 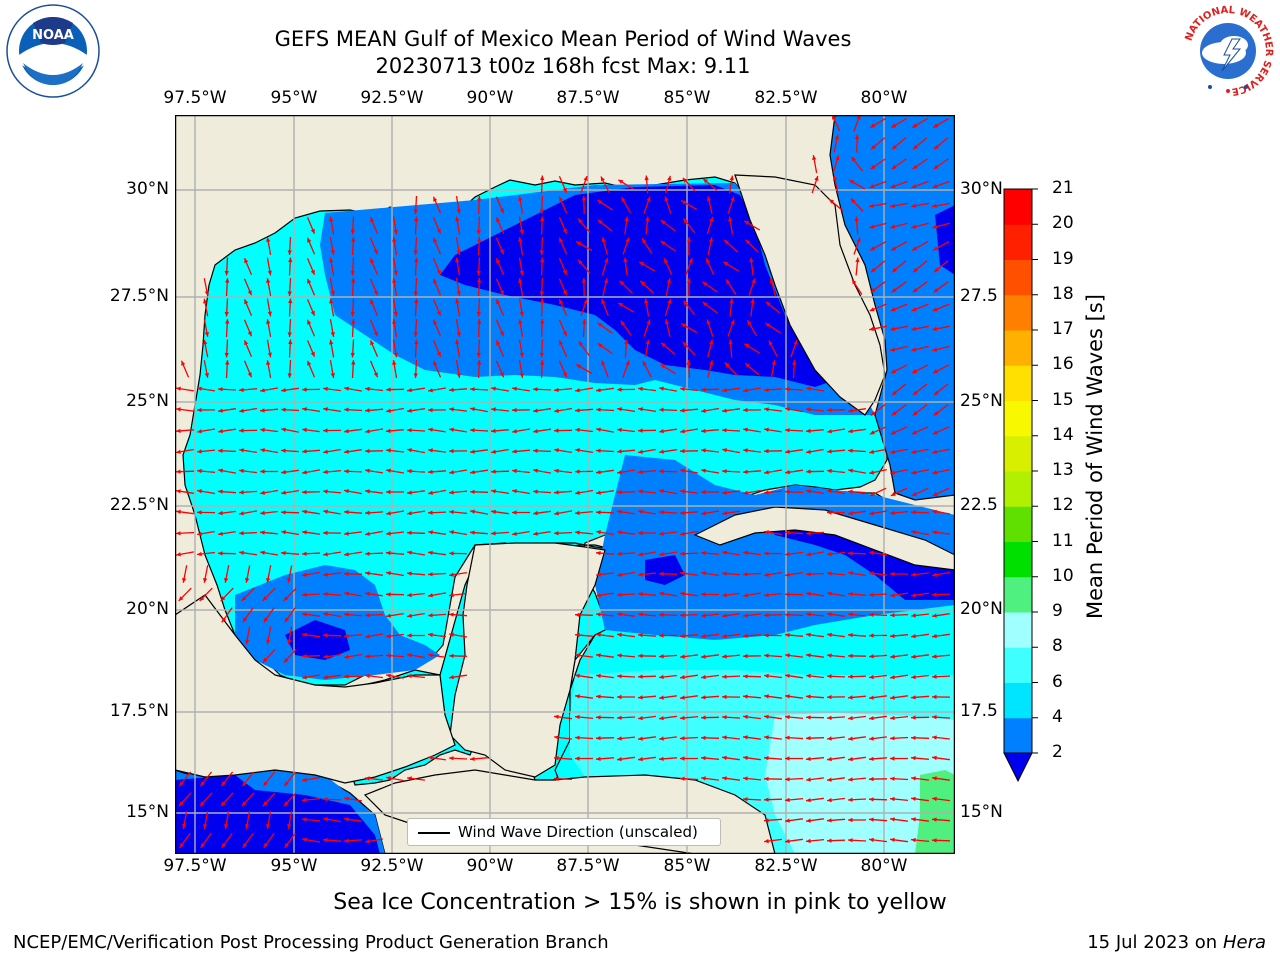 What do you see at coordinates (147, 609) in the screenshot?
I see `lat-tick-left: 20°N` at bounding box center [147, 609].